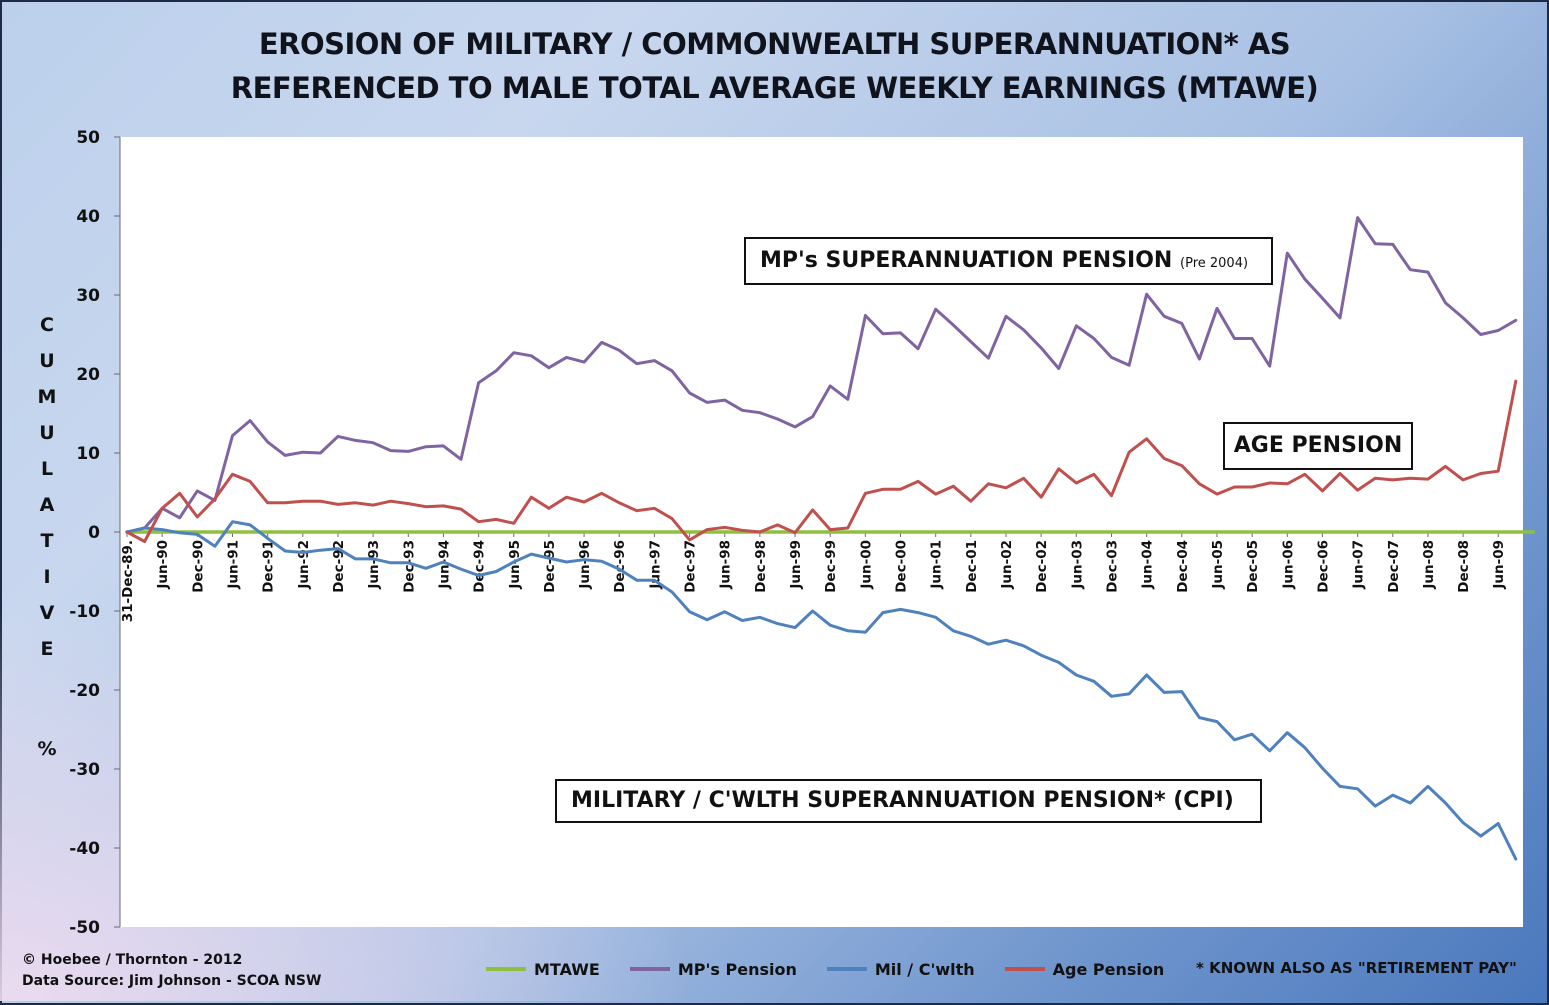  Describe the element at coordinates (47, 469) in the screenshot. I see `y-axis-label-letter: L` at that location.